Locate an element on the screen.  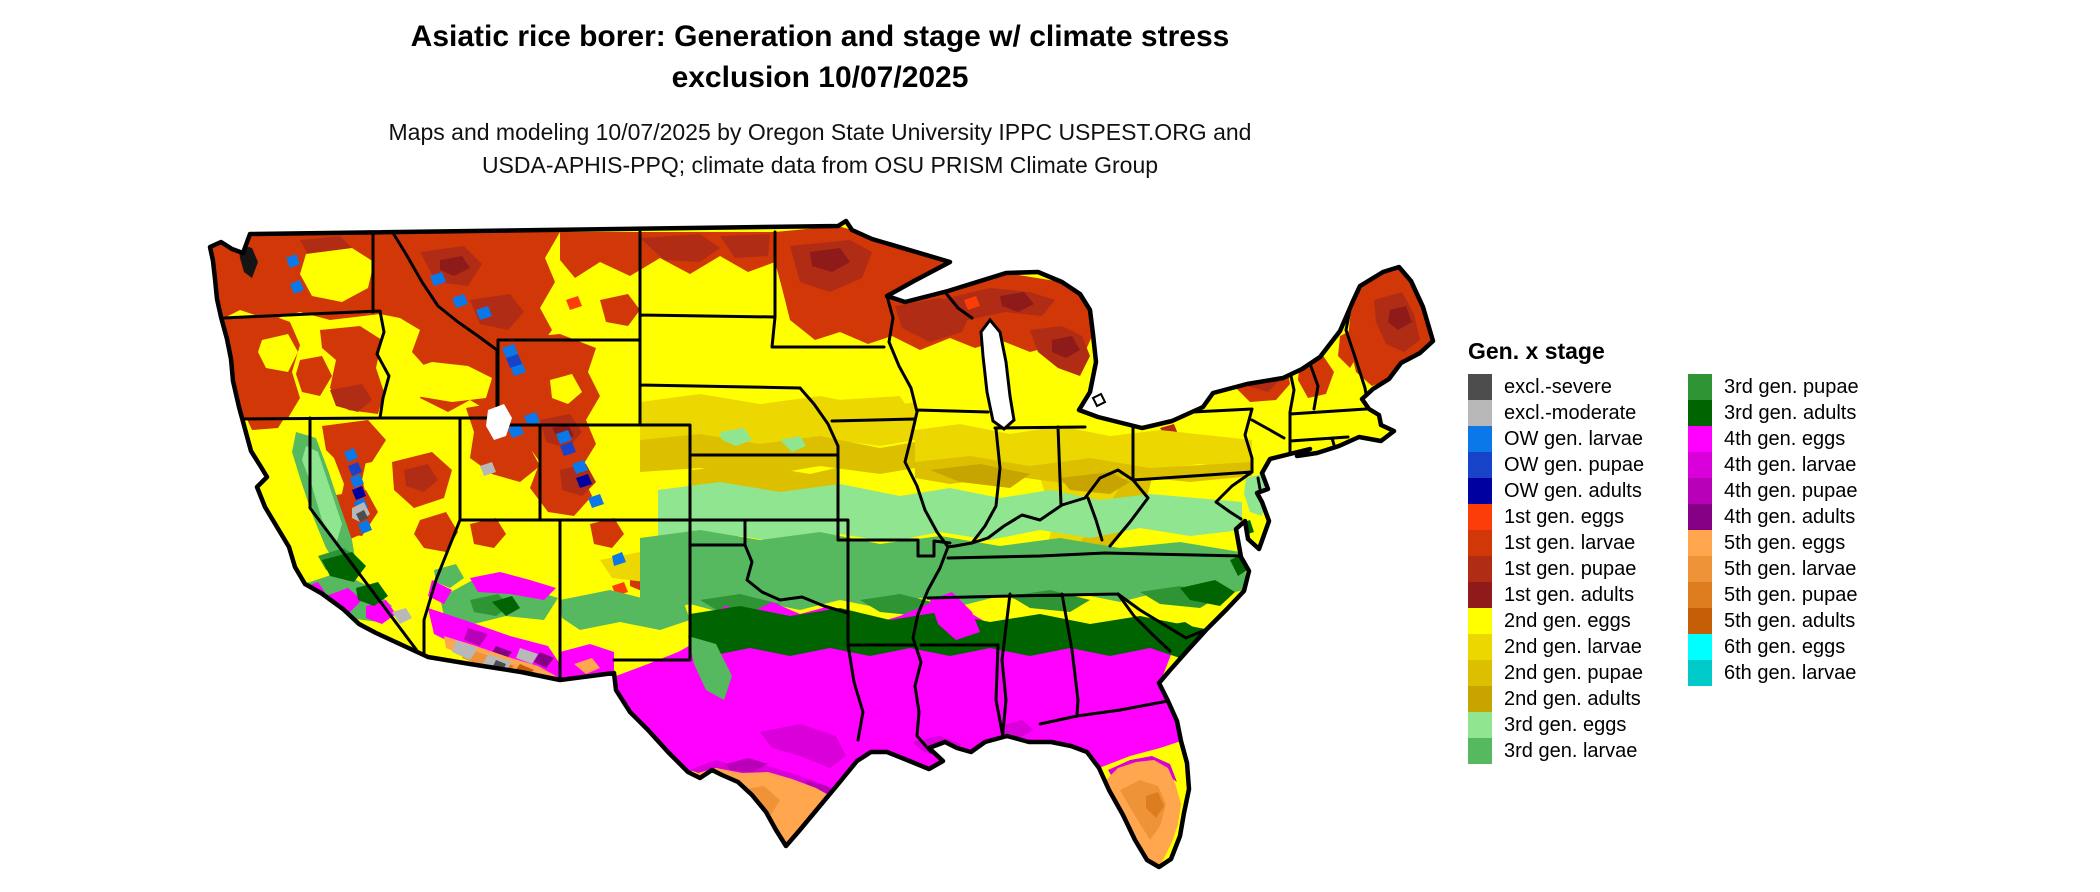
legend-label: 2nd gen. adults is located at coordinates (1572, 699).